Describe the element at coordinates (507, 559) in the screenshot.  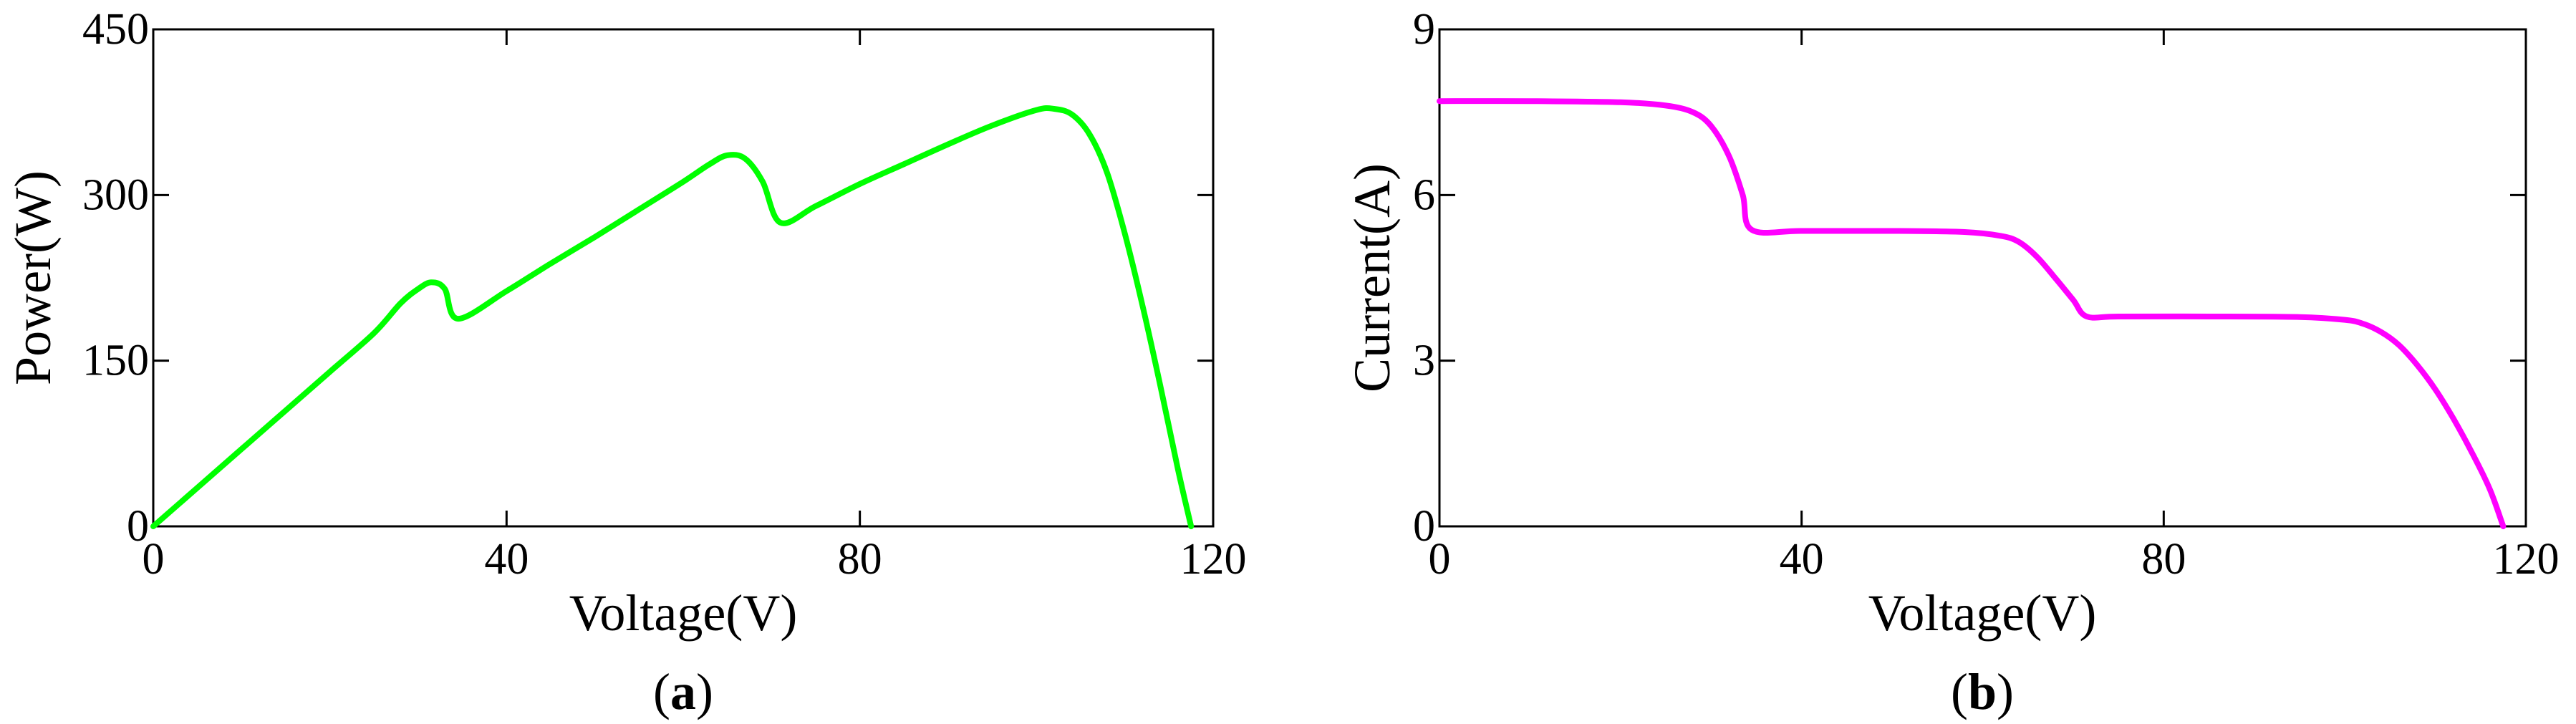
I see `x-tick-label-a-1: 40` at that location.